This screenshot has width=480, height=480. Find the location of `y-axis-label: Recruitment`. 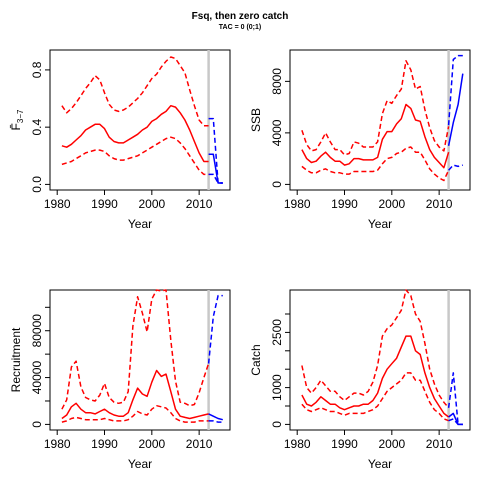

y-axis-label: Recruitment is located at coordinates (16, 359).